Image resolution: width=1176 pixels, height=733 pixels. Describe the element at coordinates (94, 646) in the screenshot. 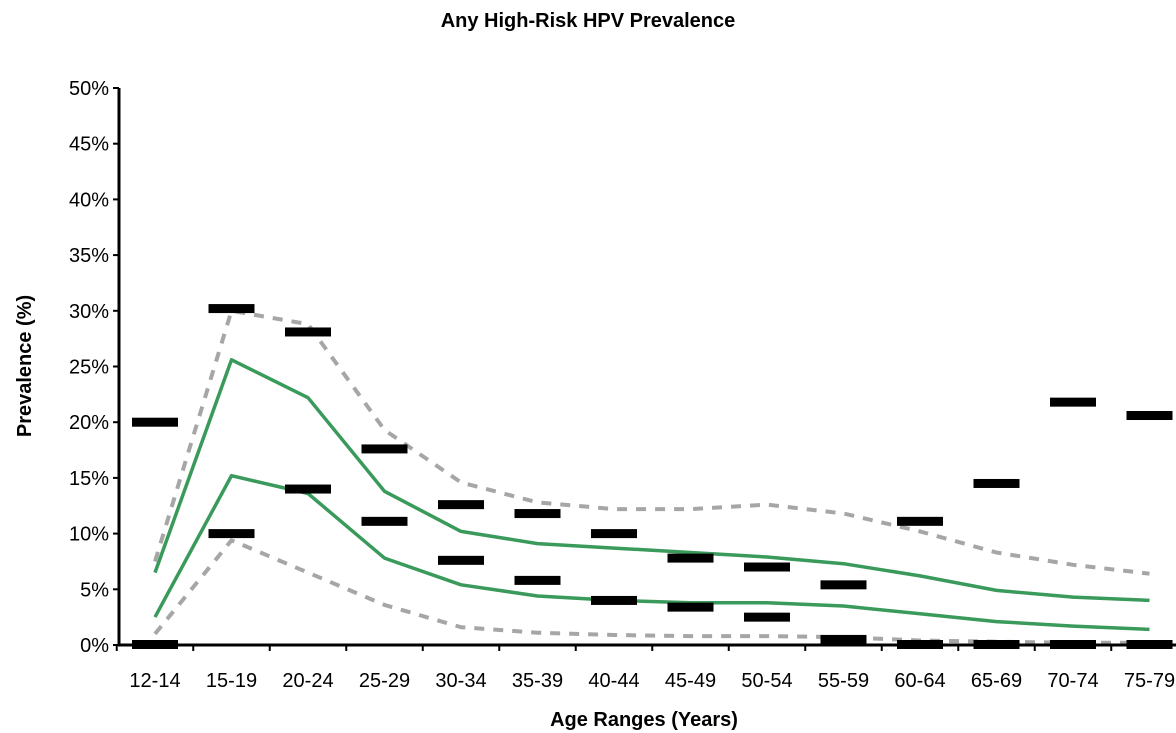

I see `y-tick-label: 0%` at that location.